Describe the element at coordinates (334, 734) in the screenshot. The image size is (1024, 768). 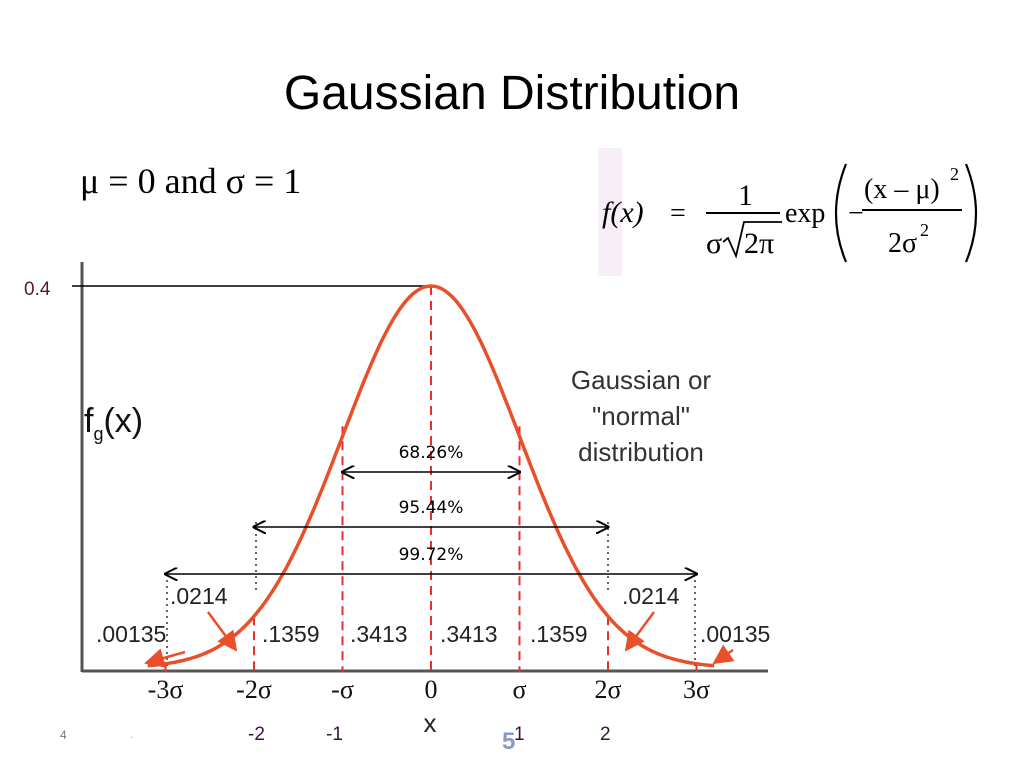
I see `bottom-number-neg1: -1` at that location.